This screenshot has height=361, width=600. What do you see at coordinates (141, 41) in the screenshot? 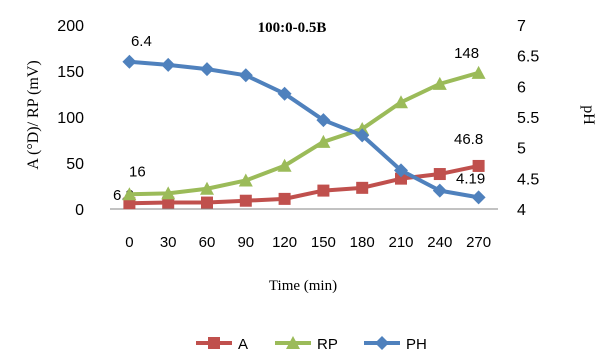
I see `data-label-ph: 6.4` at bounding box center [141, 41].